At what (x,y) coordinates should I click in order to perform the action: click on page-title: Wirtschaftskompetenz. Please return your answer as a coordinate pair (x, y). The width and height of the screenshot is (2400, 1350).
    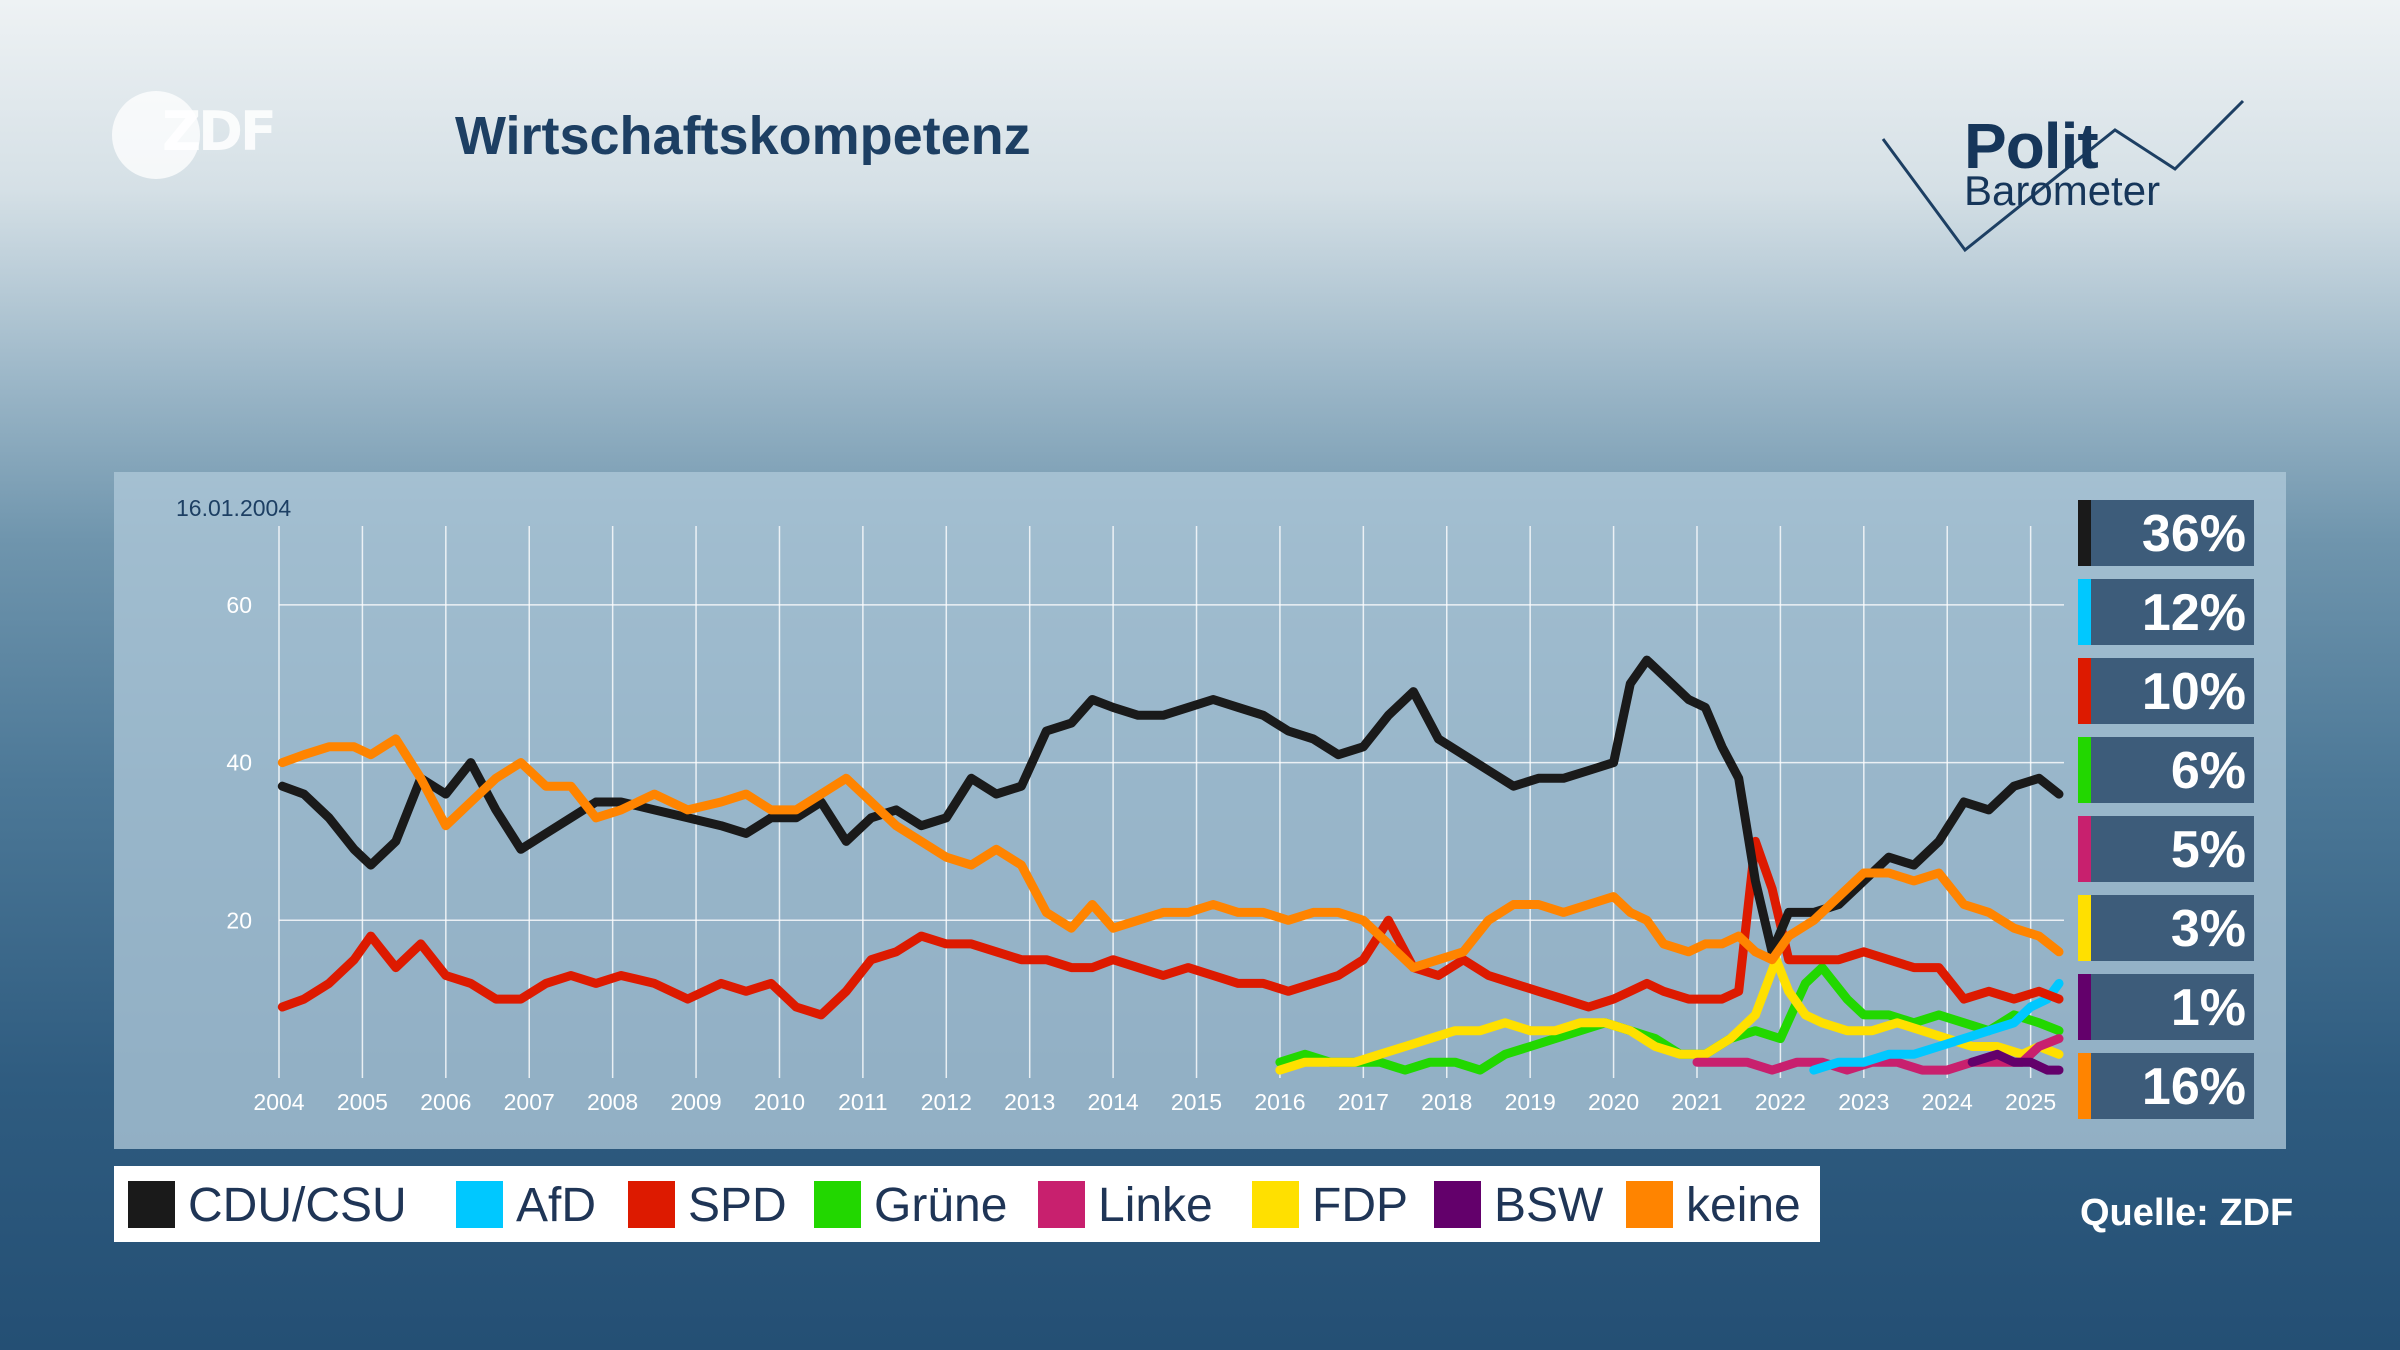
    Looking at the image, I should click on (743, 136).